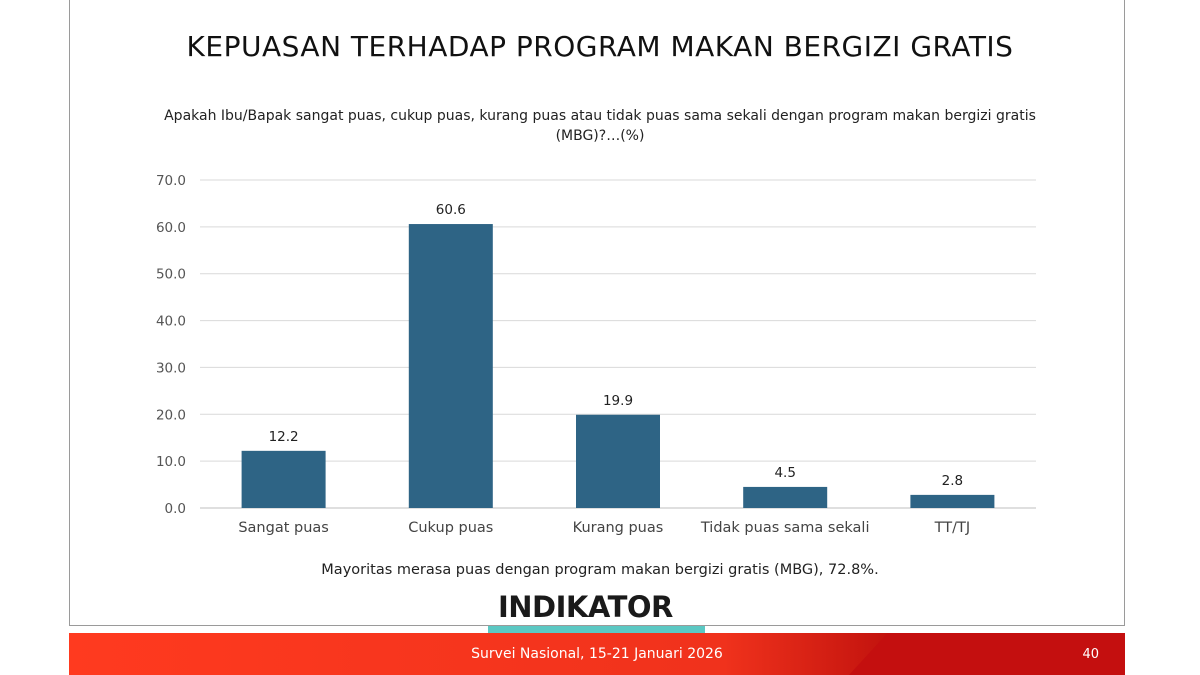 The image size is (1200, 675). I want to click on footer-survey-text: Survei Nasional, 15-21 Januari 2026, so click(597, 654).